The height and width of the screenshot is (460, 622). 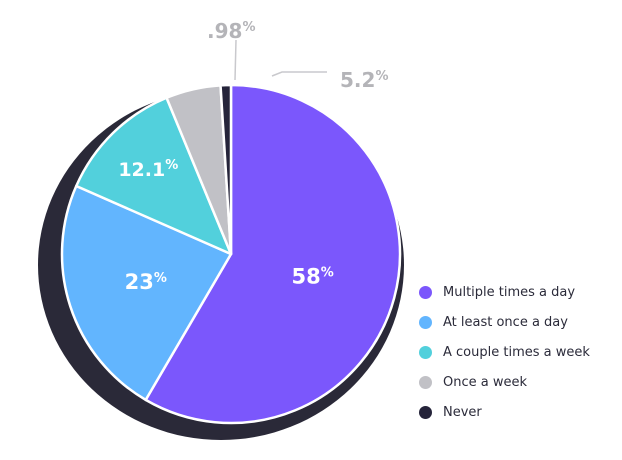 I want to click on legend-label: A couple times a week, so click(x=516, y=352).